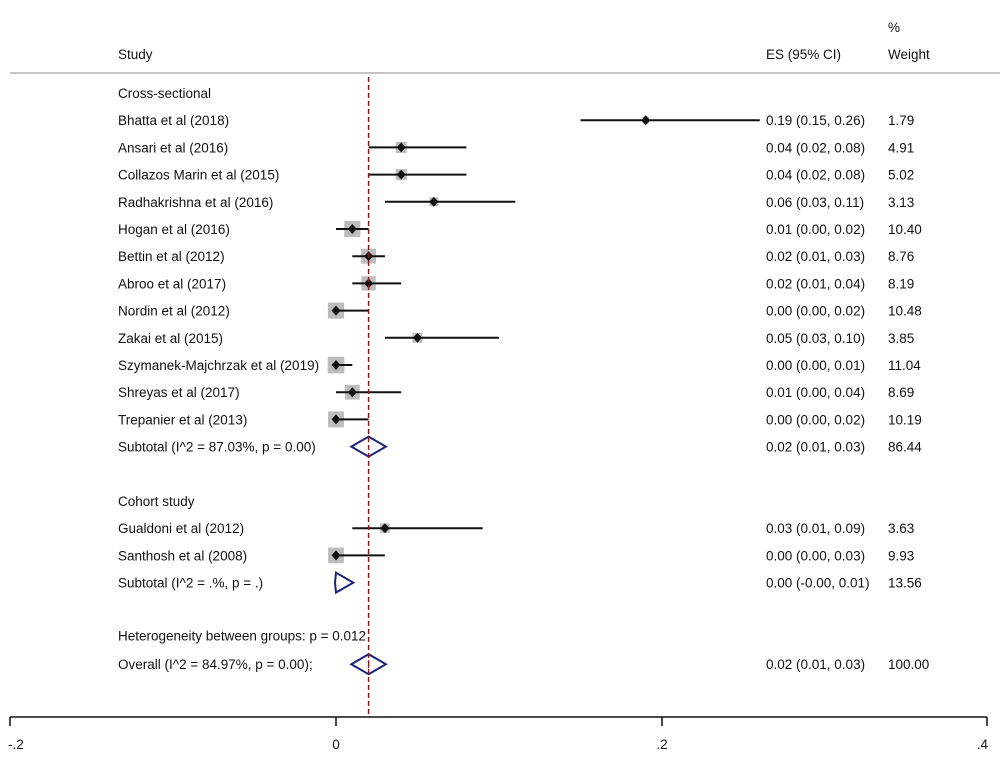 This screenshot has height=773, width=1000. Describe the element at coordinates (171, 256) in the screenshot. I see `study-label: Bettin et al (2012)` at that location.